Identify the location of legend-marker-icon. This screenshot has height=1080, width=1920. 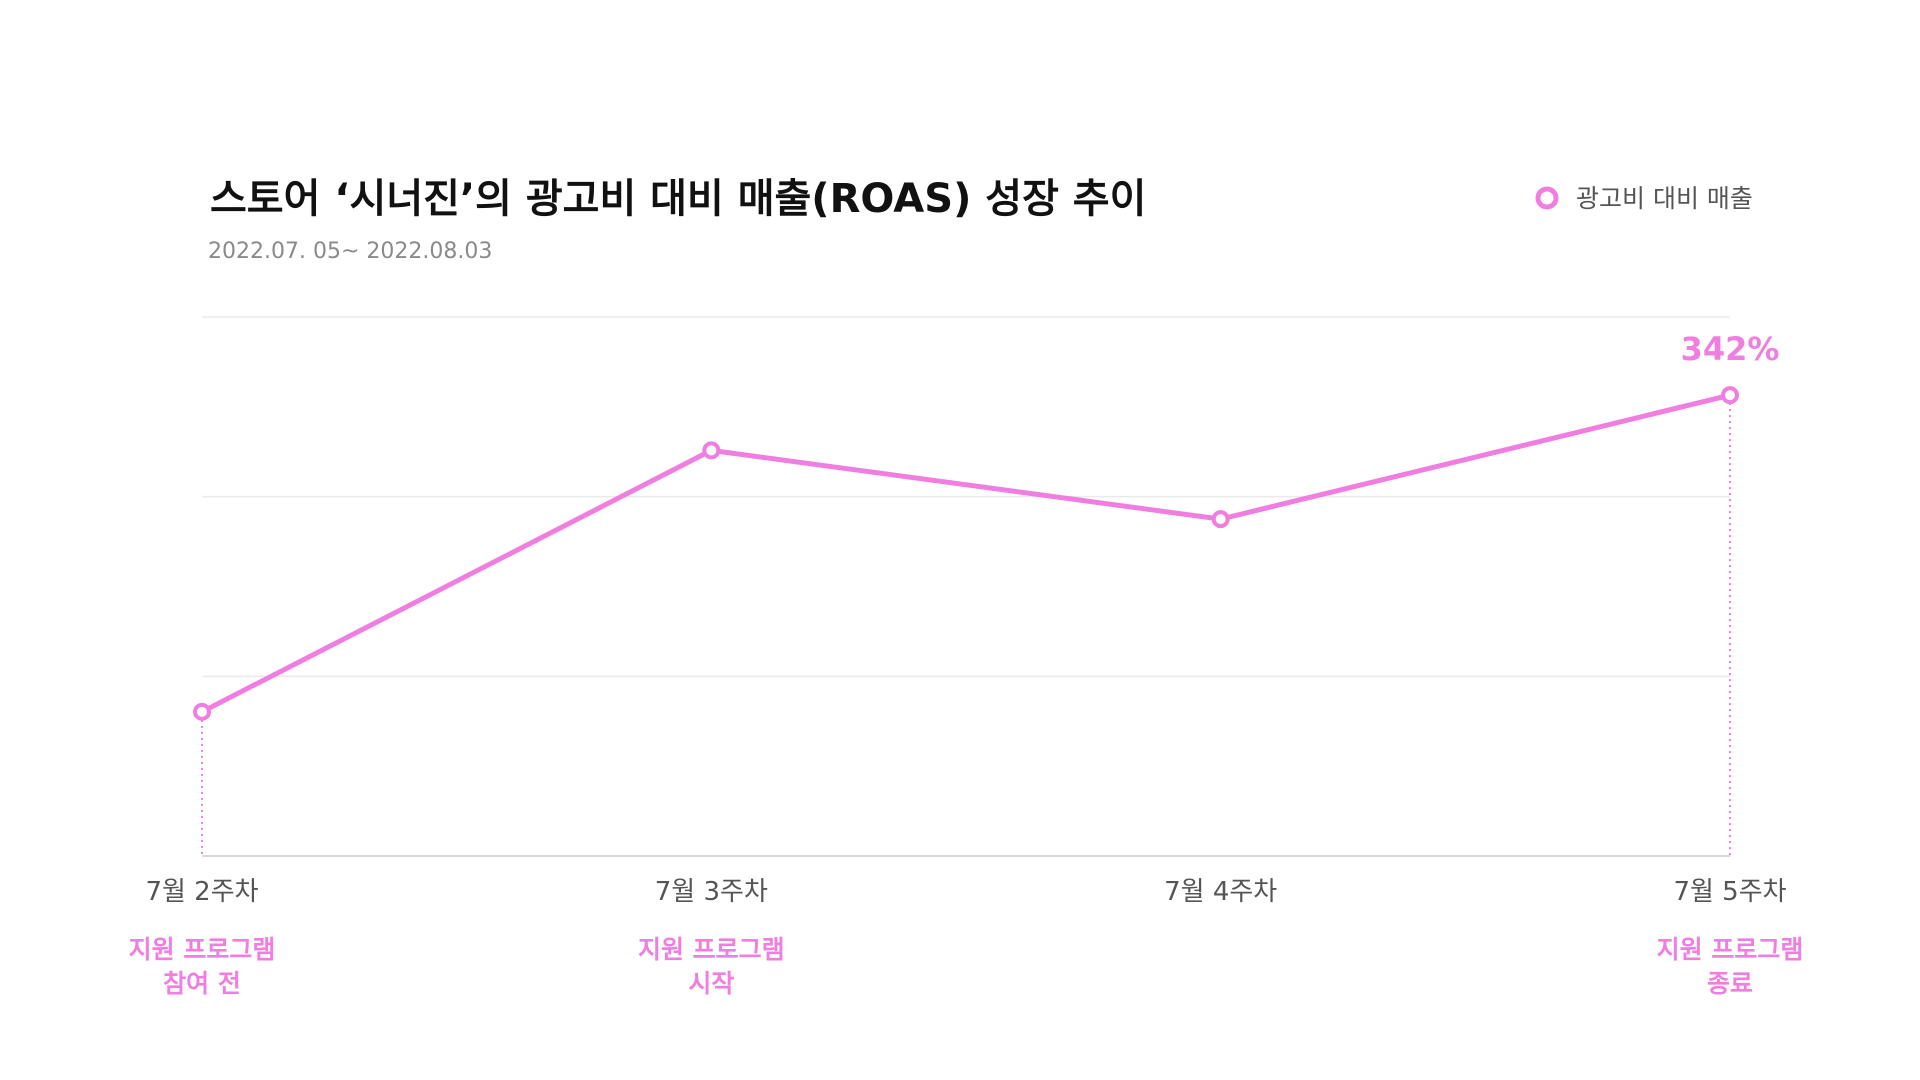
(1547, 198).